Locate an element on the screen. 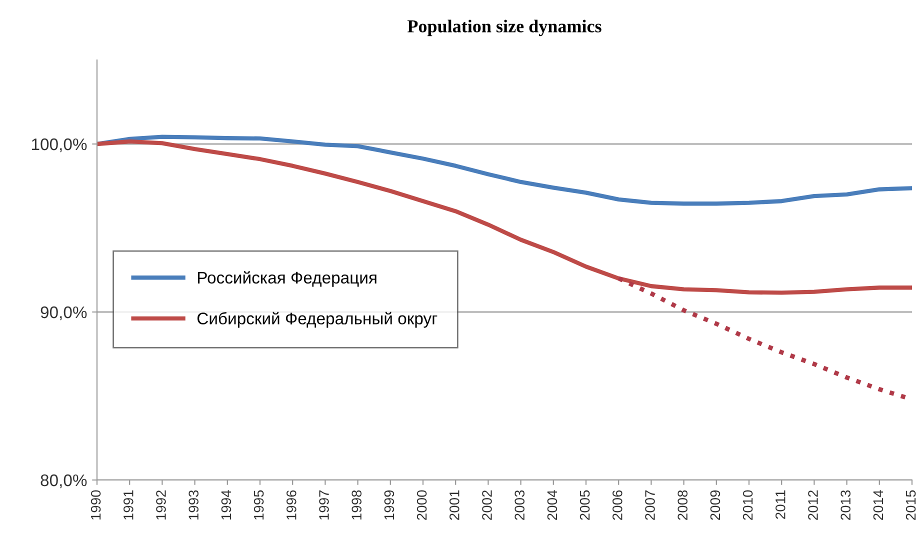  x-tick-label: 2015 is located at coordinates (911, 505).